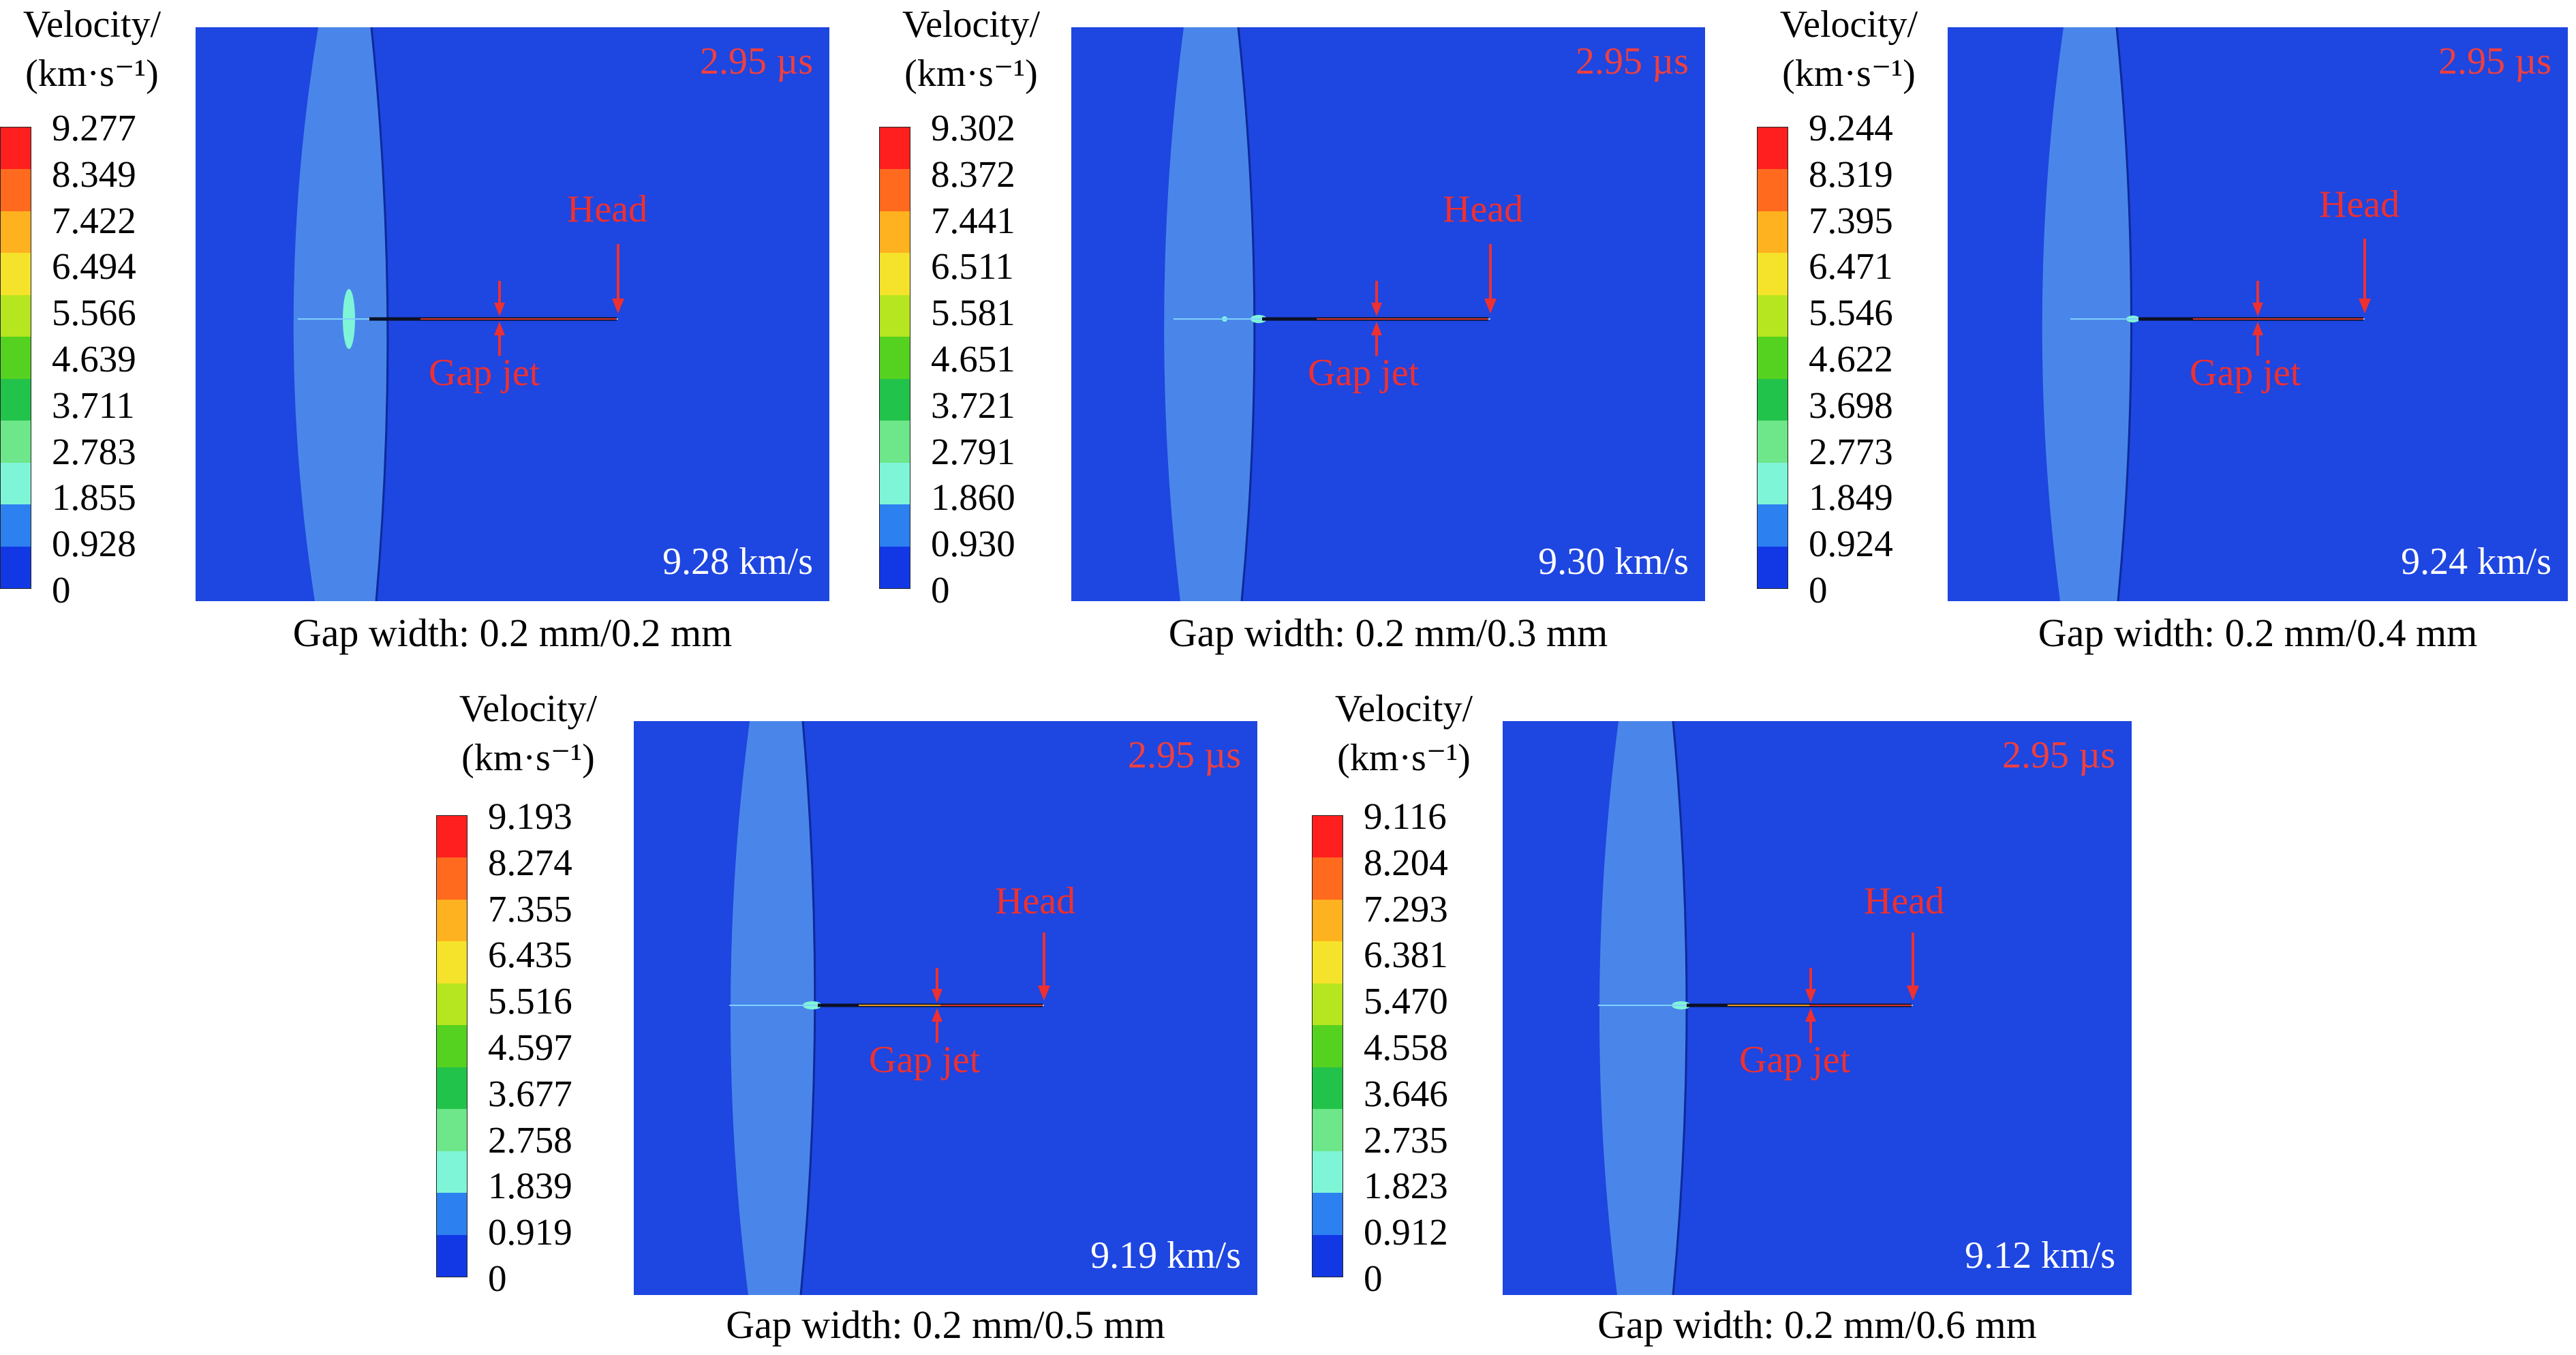  I want to click on tick-label: 9.244, so click(1851, 128).